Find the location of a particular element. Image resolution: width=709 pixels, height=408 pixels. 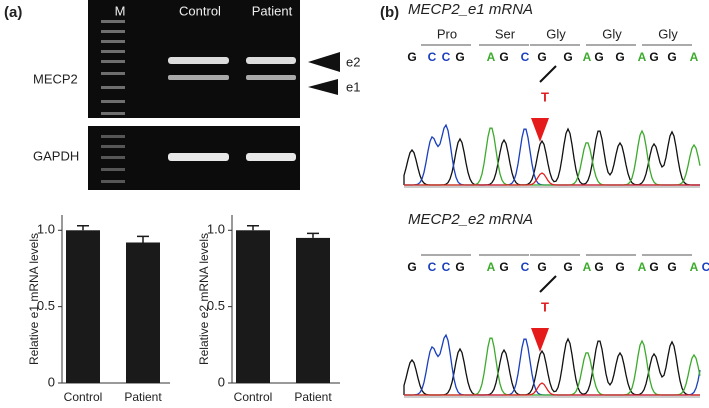

lane-label: Control is located at coordinates (200, 10).